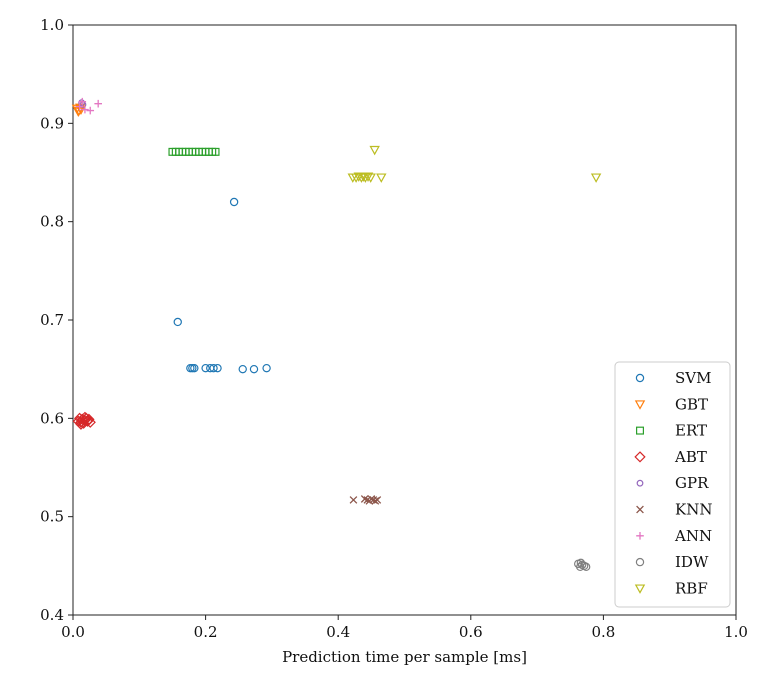 The height and width of the screenshot is (682, 766). What do you see at coordinates (640, 589) in the screenshot?
I see `legend-marker-rbf` at bounding box center [640, 589].